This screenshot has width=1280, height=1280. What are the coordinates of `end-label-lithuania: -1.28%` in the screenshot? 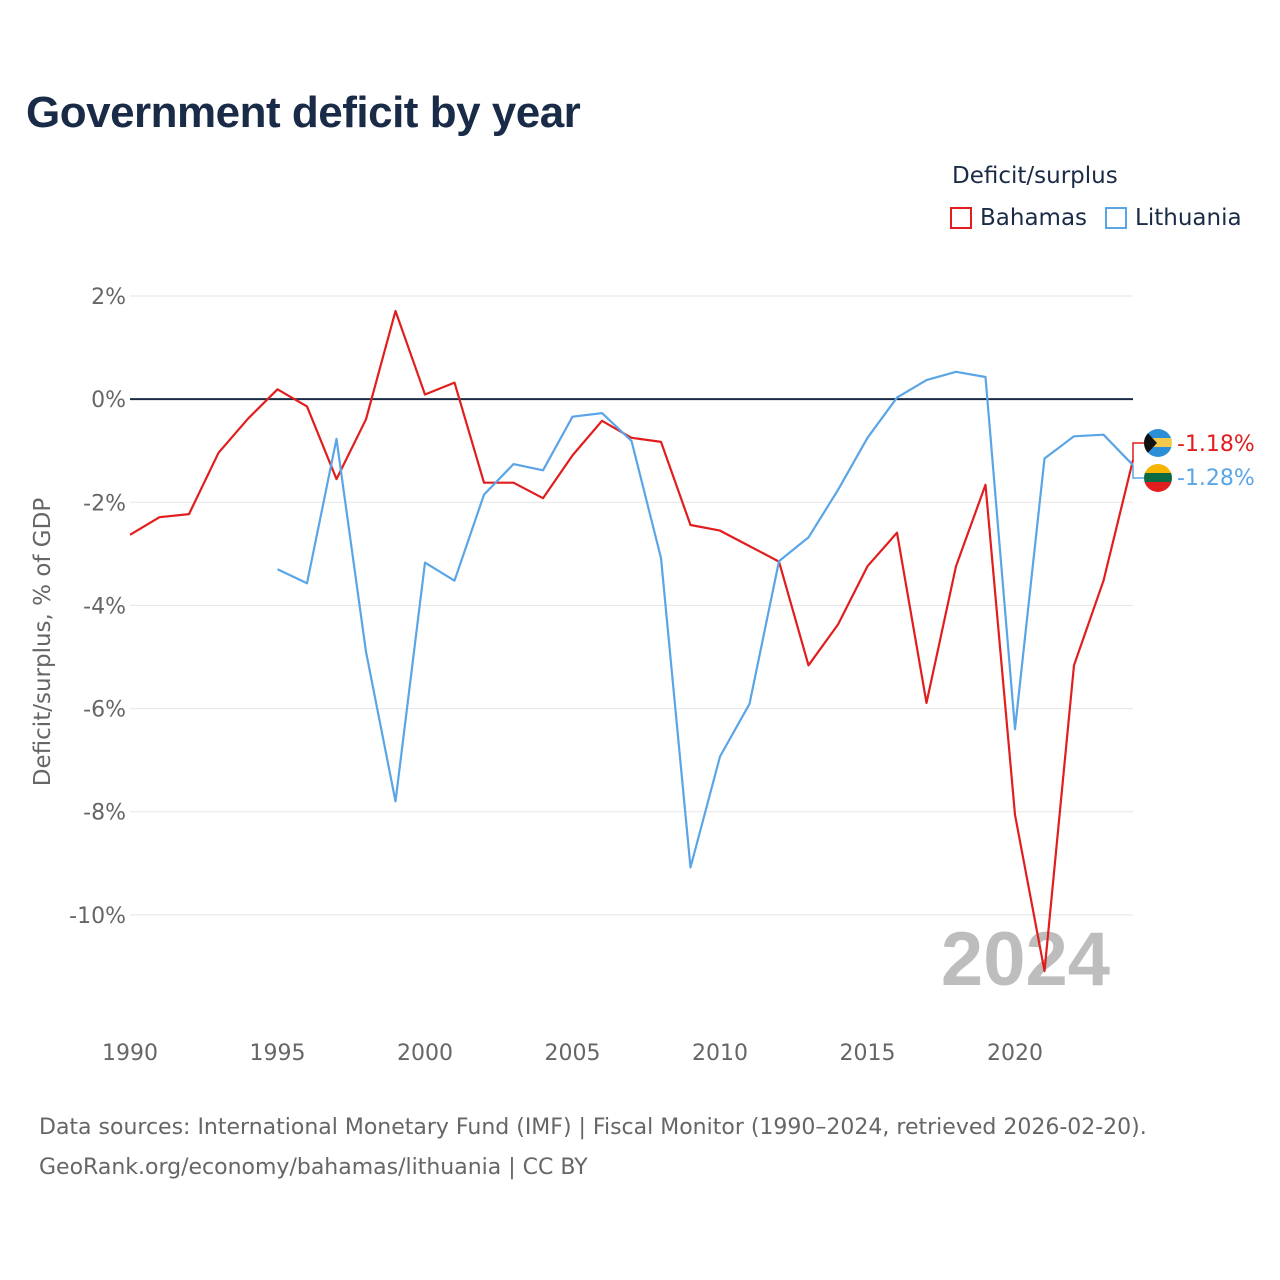 It's located at (1216, 478).